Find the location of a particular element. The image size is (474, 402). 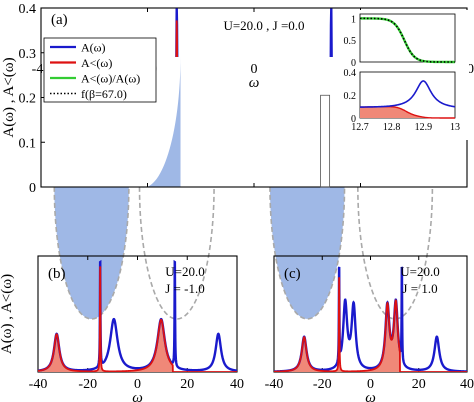

inset-top-ytick: 1 is located at coordinates (353, 19).